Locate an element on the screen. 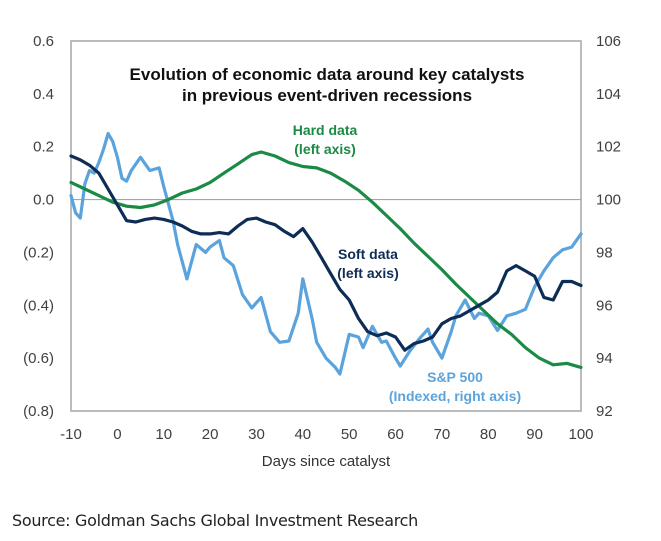 The image size is (661, 541). x-tick-label: 40 is located at coordinates (302, 434).